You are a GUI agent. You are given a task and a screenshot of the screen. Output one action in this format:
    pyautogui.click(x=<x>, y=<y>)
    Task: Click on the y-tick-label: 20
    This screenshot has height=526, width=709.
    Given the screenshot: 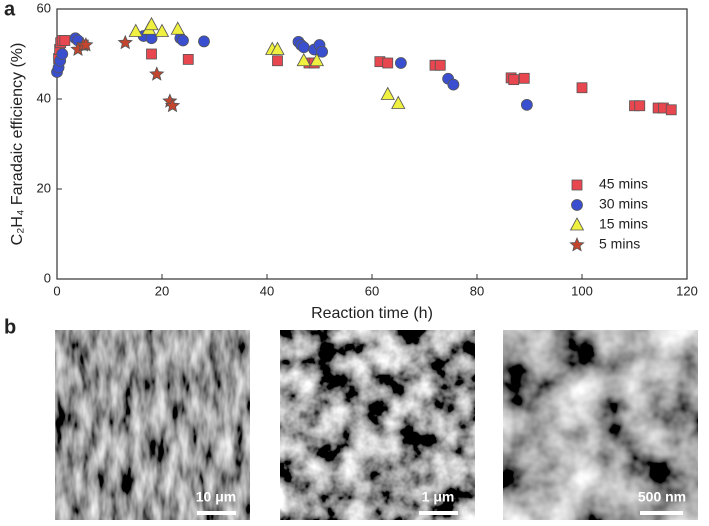 What is the action you would take?
    pyautogui.click(x=44, y=187)
    